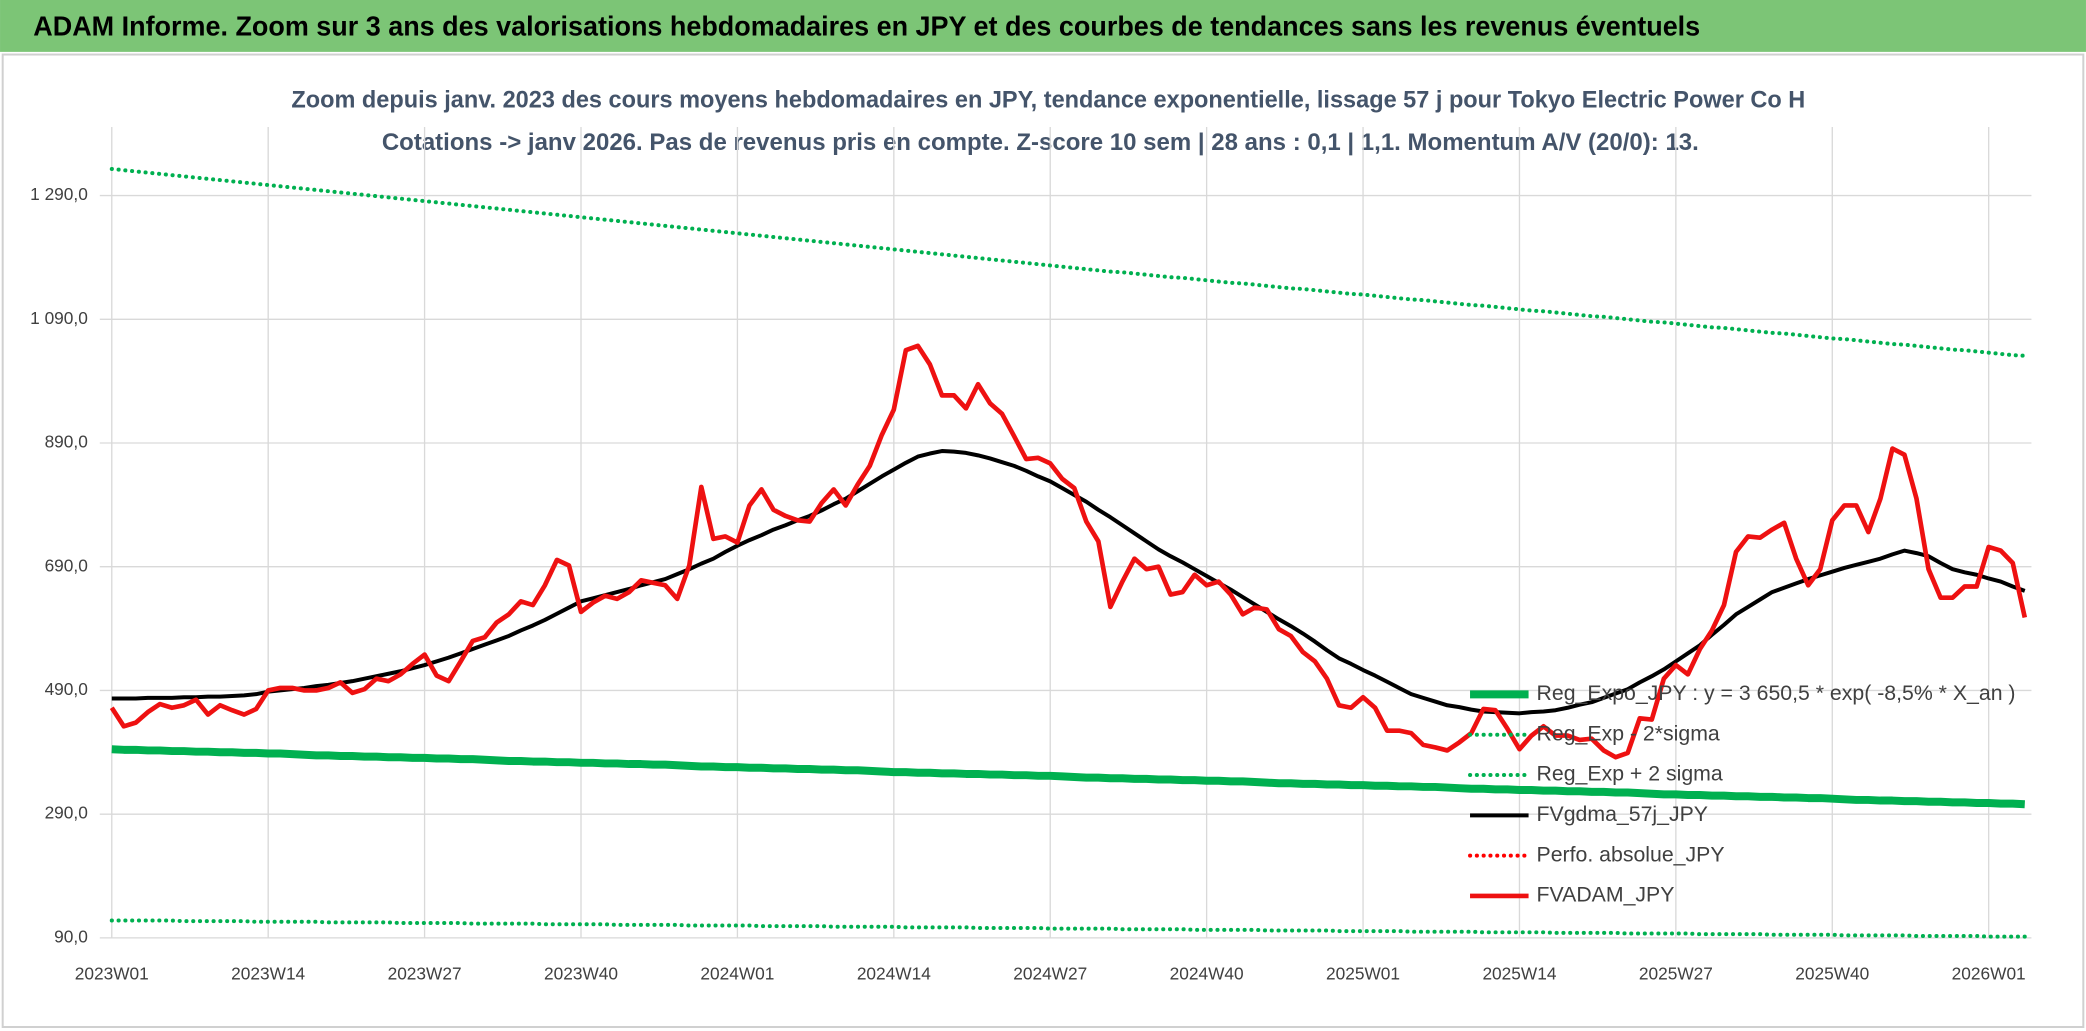 This screenshot has height=1031, width=2086. Describe the element at coordinates (1050, 974) in the screenshot. I see `x-tick-label: 2024W27` at that location.